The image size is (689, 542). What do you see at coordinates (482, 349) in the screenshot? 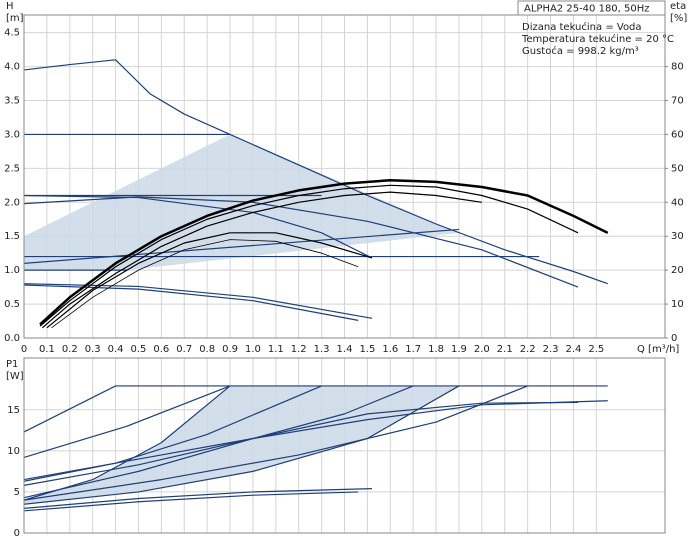
I see `x-tick-label: 2.0` at bounding box center [482, 349].